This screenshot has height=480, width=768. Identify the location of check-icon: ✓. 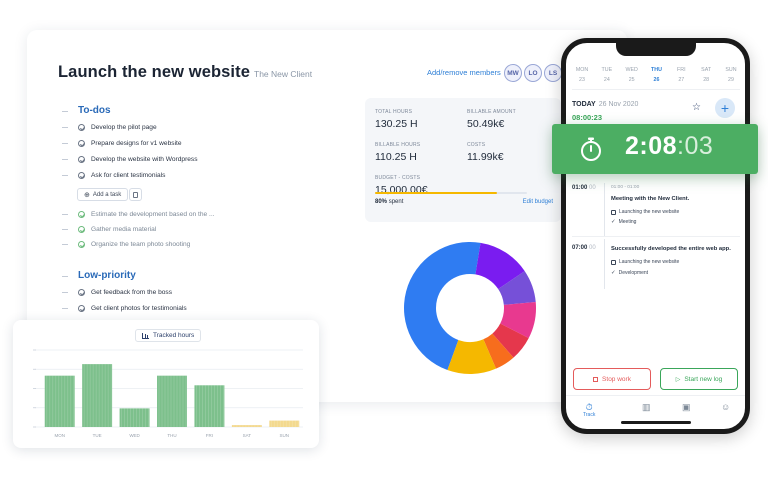
(613, 273).